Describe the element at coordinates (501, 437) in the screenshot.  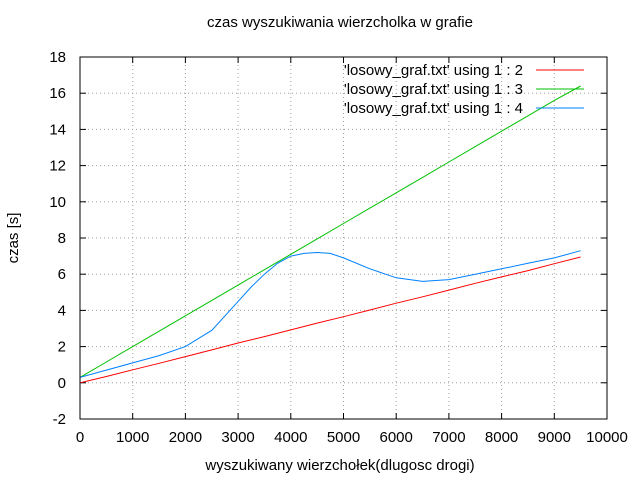
I see `x-tick-label: 8000` at that location.